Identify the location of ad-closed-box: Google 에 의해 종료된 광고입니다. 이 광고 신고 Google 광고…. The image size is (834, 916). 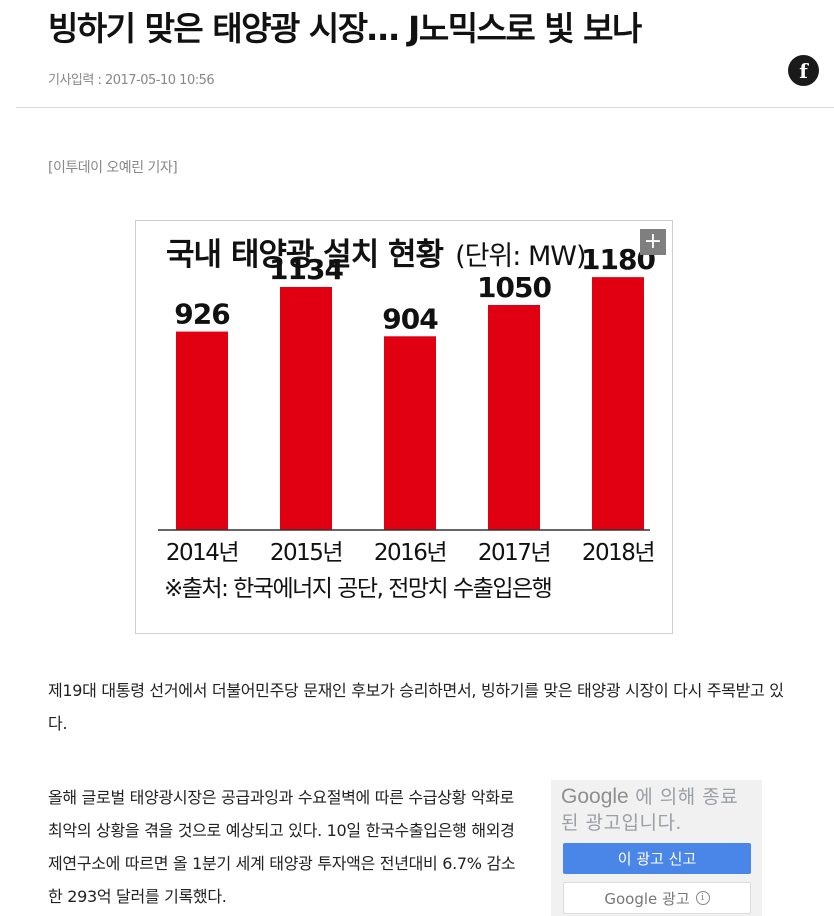
(656, 848).